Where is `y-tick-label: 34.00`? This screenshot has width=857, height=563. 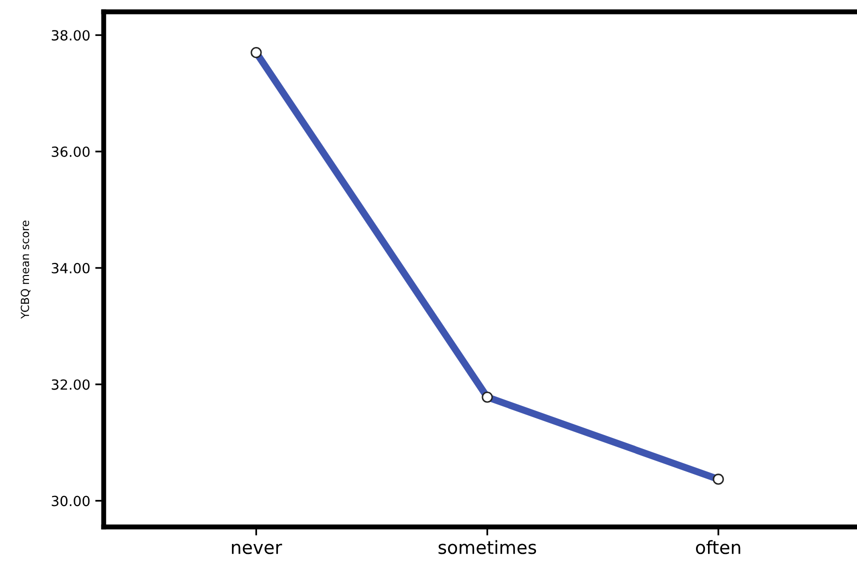
y-tick-label: 34.00 is located at coordinates (71, 268).